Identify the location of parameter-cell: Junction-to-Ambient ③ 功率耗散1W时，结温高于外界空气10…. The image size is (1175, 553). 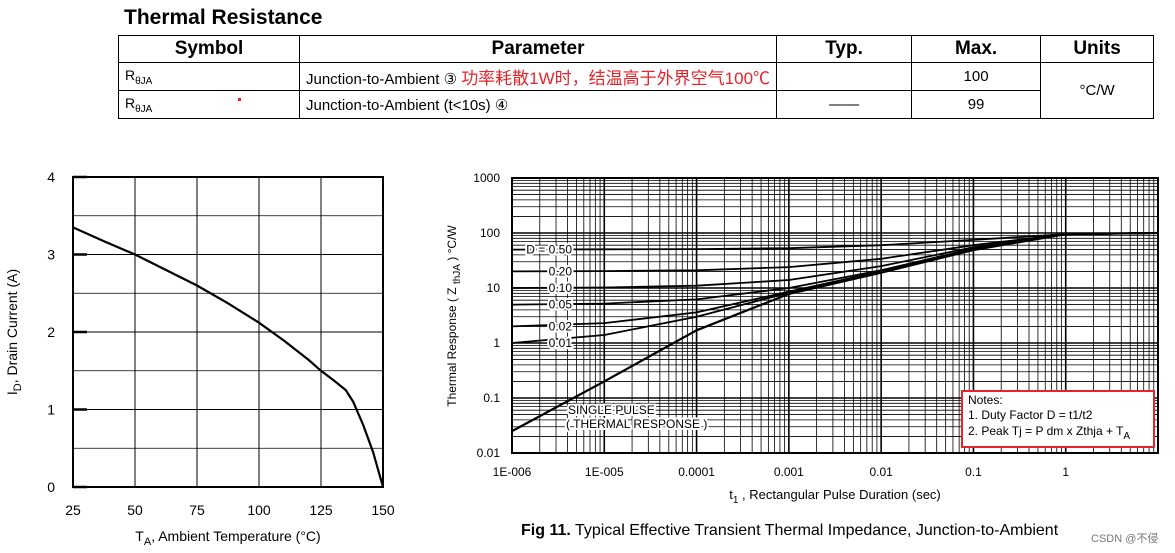
(538, 76).